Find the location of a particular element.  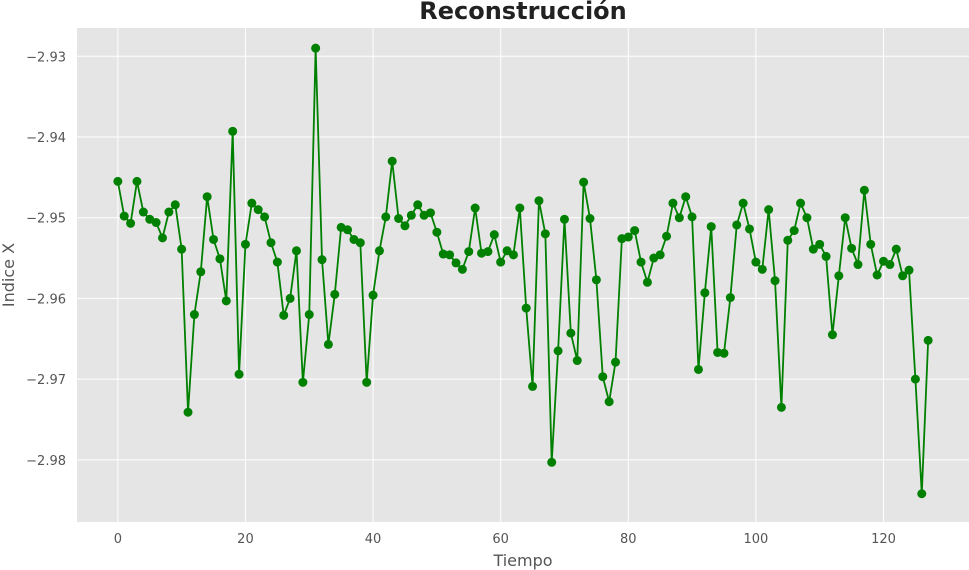

x-tick-label: 60 is located at coordinates (500, 539).